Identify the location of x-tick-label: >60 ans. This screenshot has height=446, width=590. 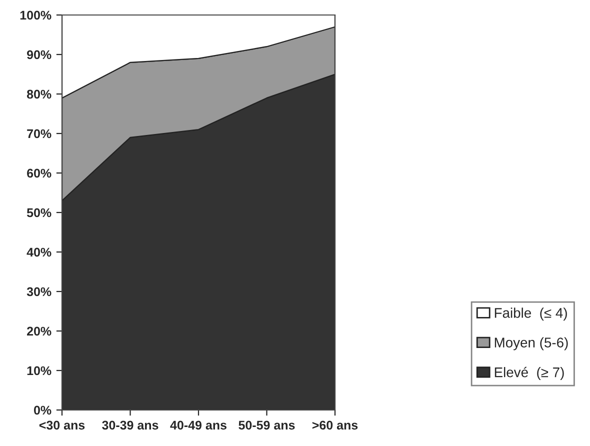
(335, 425).